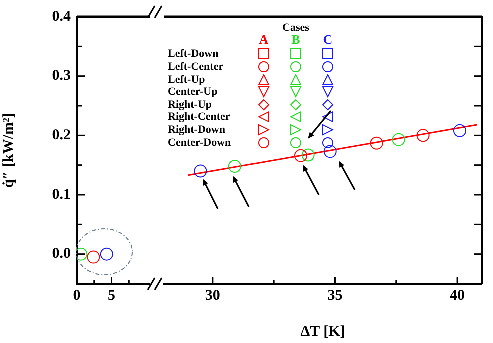 Image resolution: width=493 pixels, height=343 pixels. Describe the element at coordinates (212, 296) in the screenshot. I see `x-tick-label: 30` at that location.